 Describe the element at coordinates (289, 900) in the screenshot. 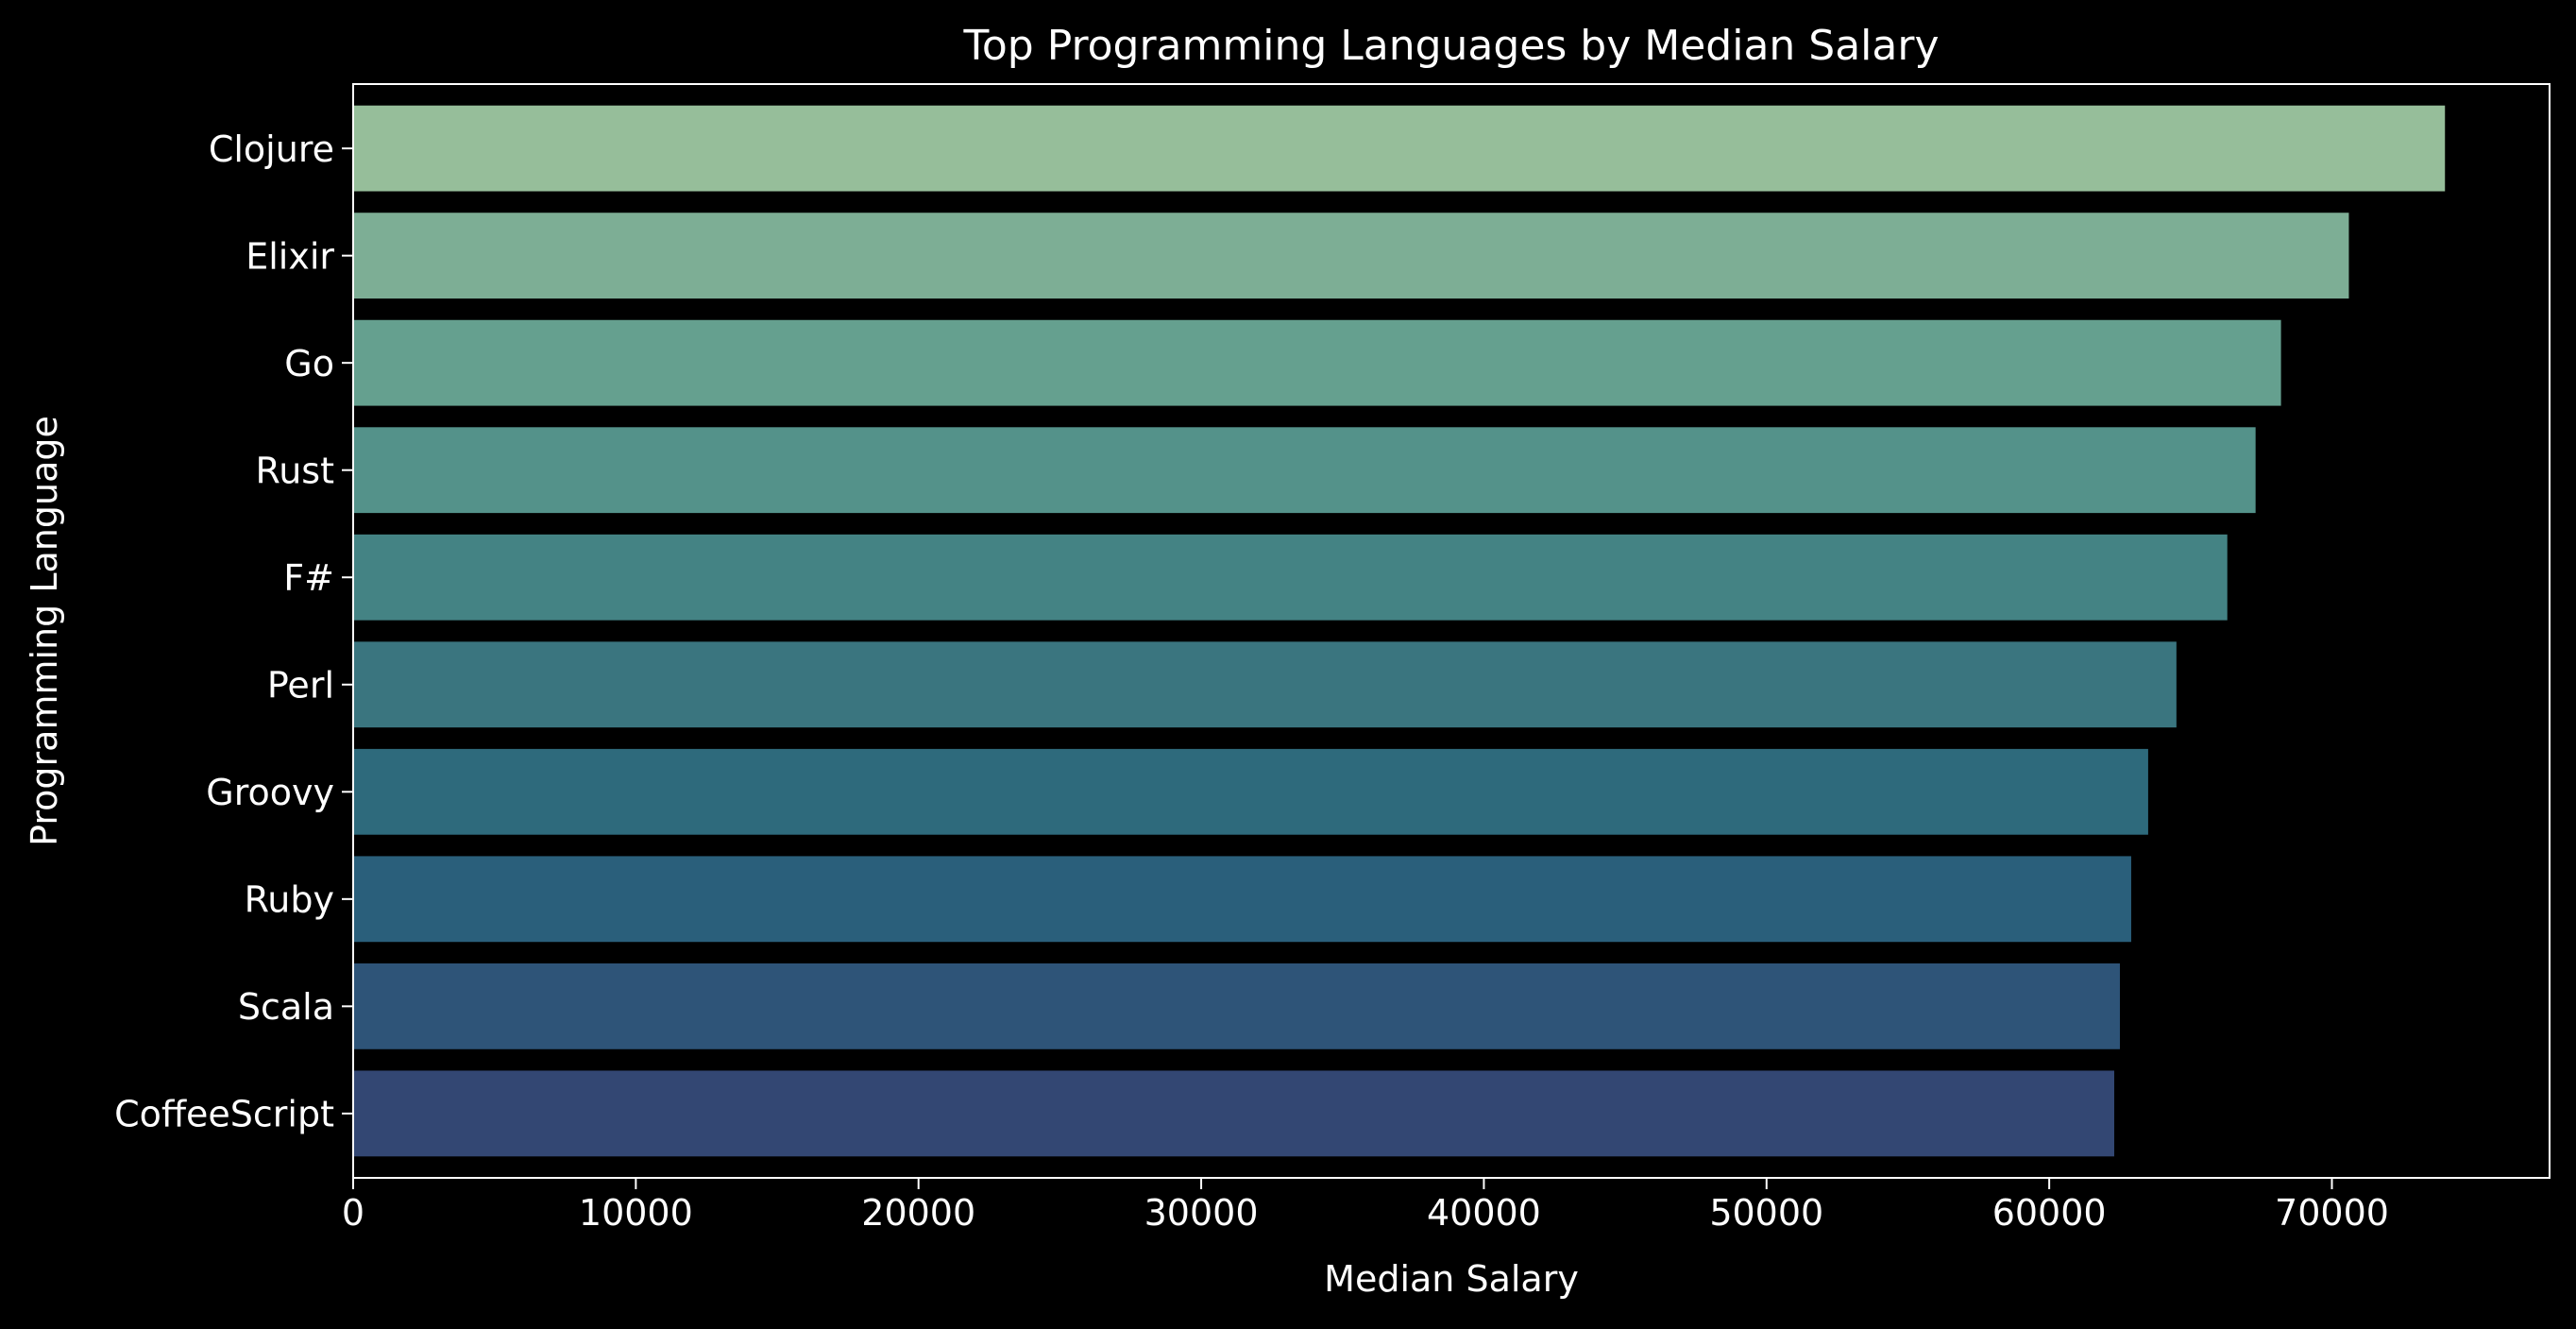

I see `y-tick-label: Ruby` at that location.